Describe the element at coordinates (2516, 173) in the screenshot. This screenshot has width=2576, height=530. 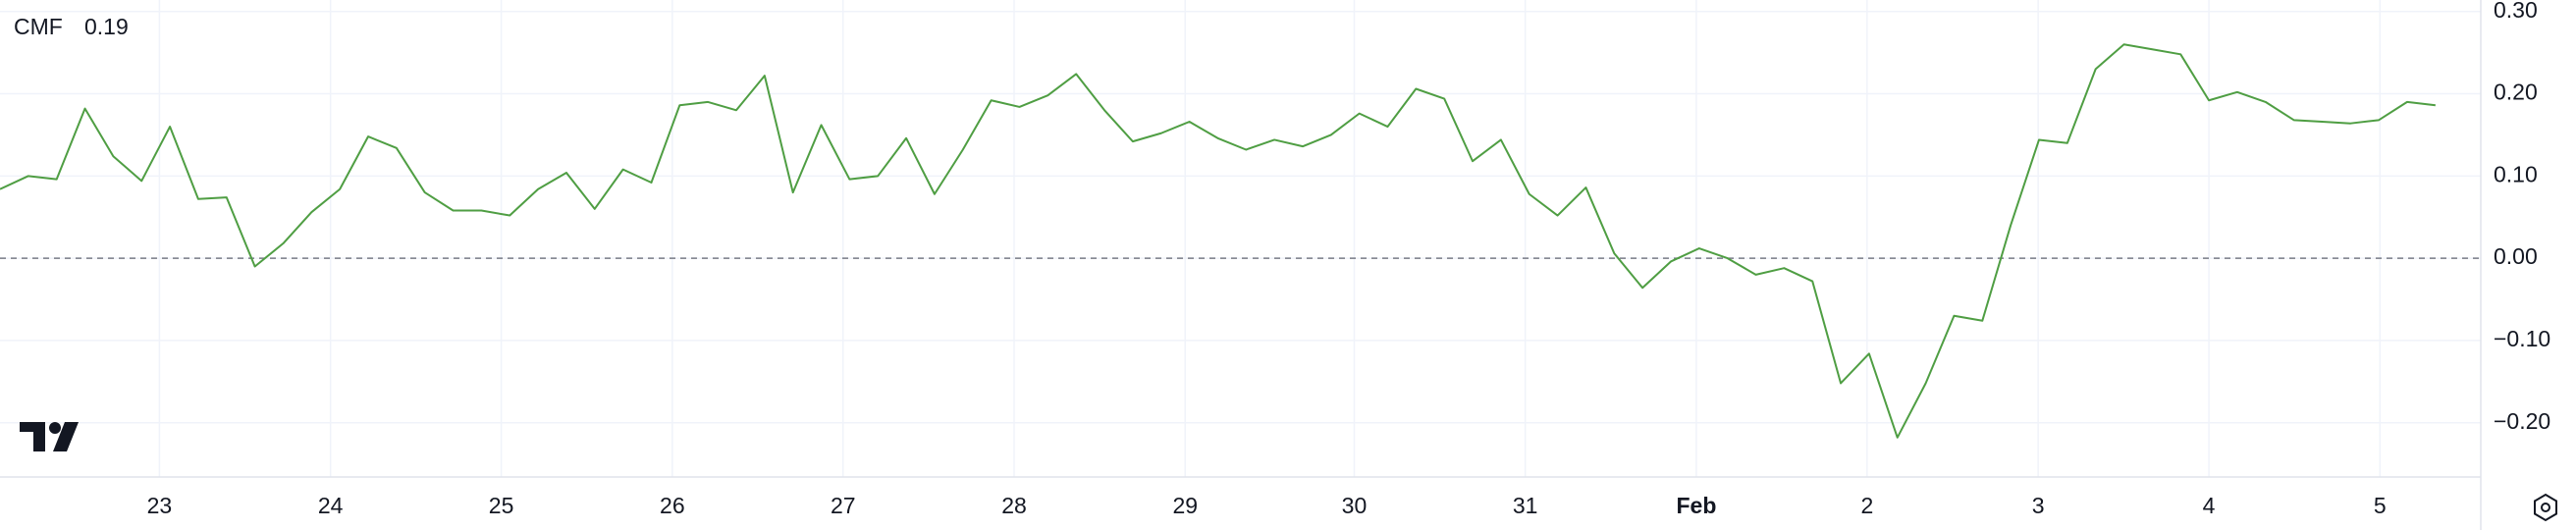
I see `y-tick-label: 0.10` at that location.